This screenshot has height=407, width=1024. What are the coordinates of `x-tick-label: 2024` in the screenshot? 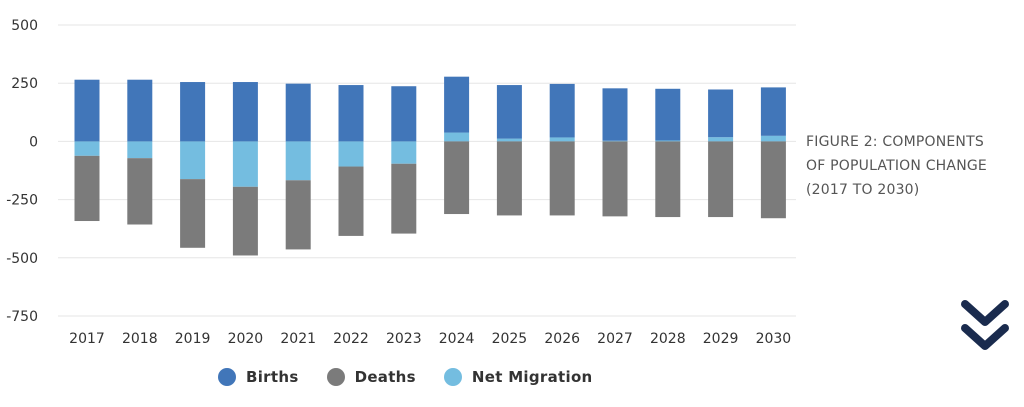 It's located at (457, 339).